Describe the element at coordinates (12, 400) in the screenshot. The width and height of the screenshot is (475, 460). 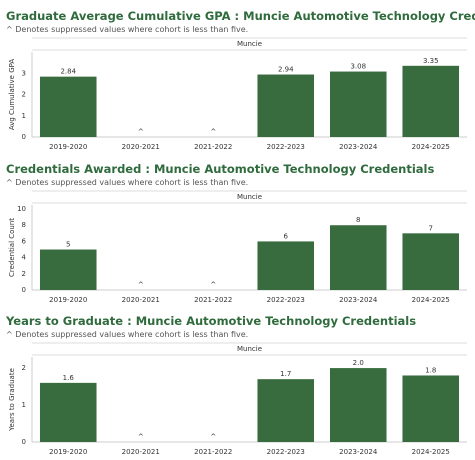
I see `y-axis-title: Years to Graduate` at that location.